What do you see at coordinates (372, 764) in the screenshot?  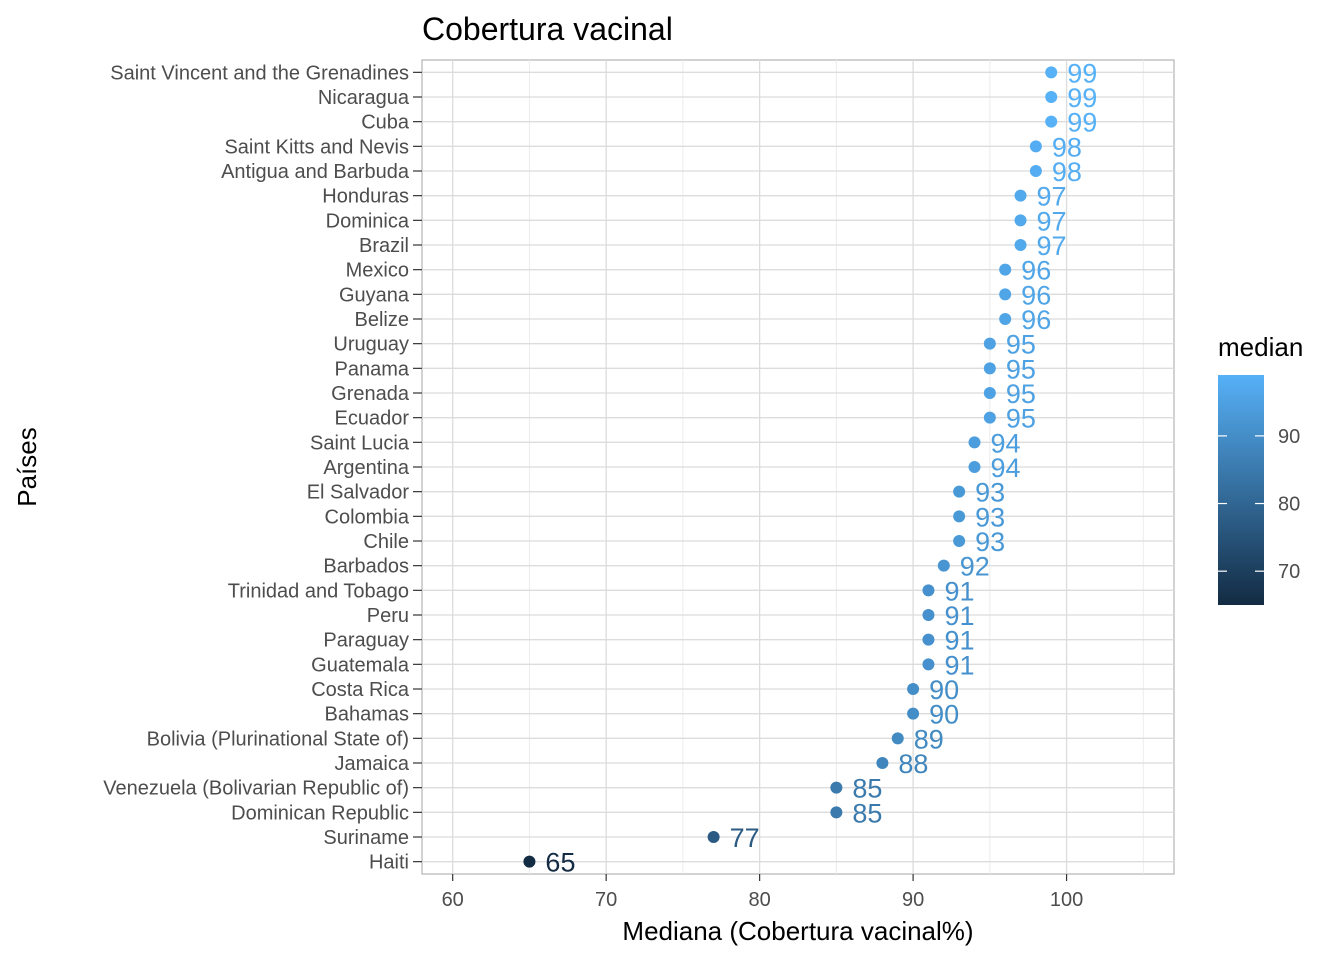 I see `y-tick-label: Jamaica` at bounding box center [372, 764].